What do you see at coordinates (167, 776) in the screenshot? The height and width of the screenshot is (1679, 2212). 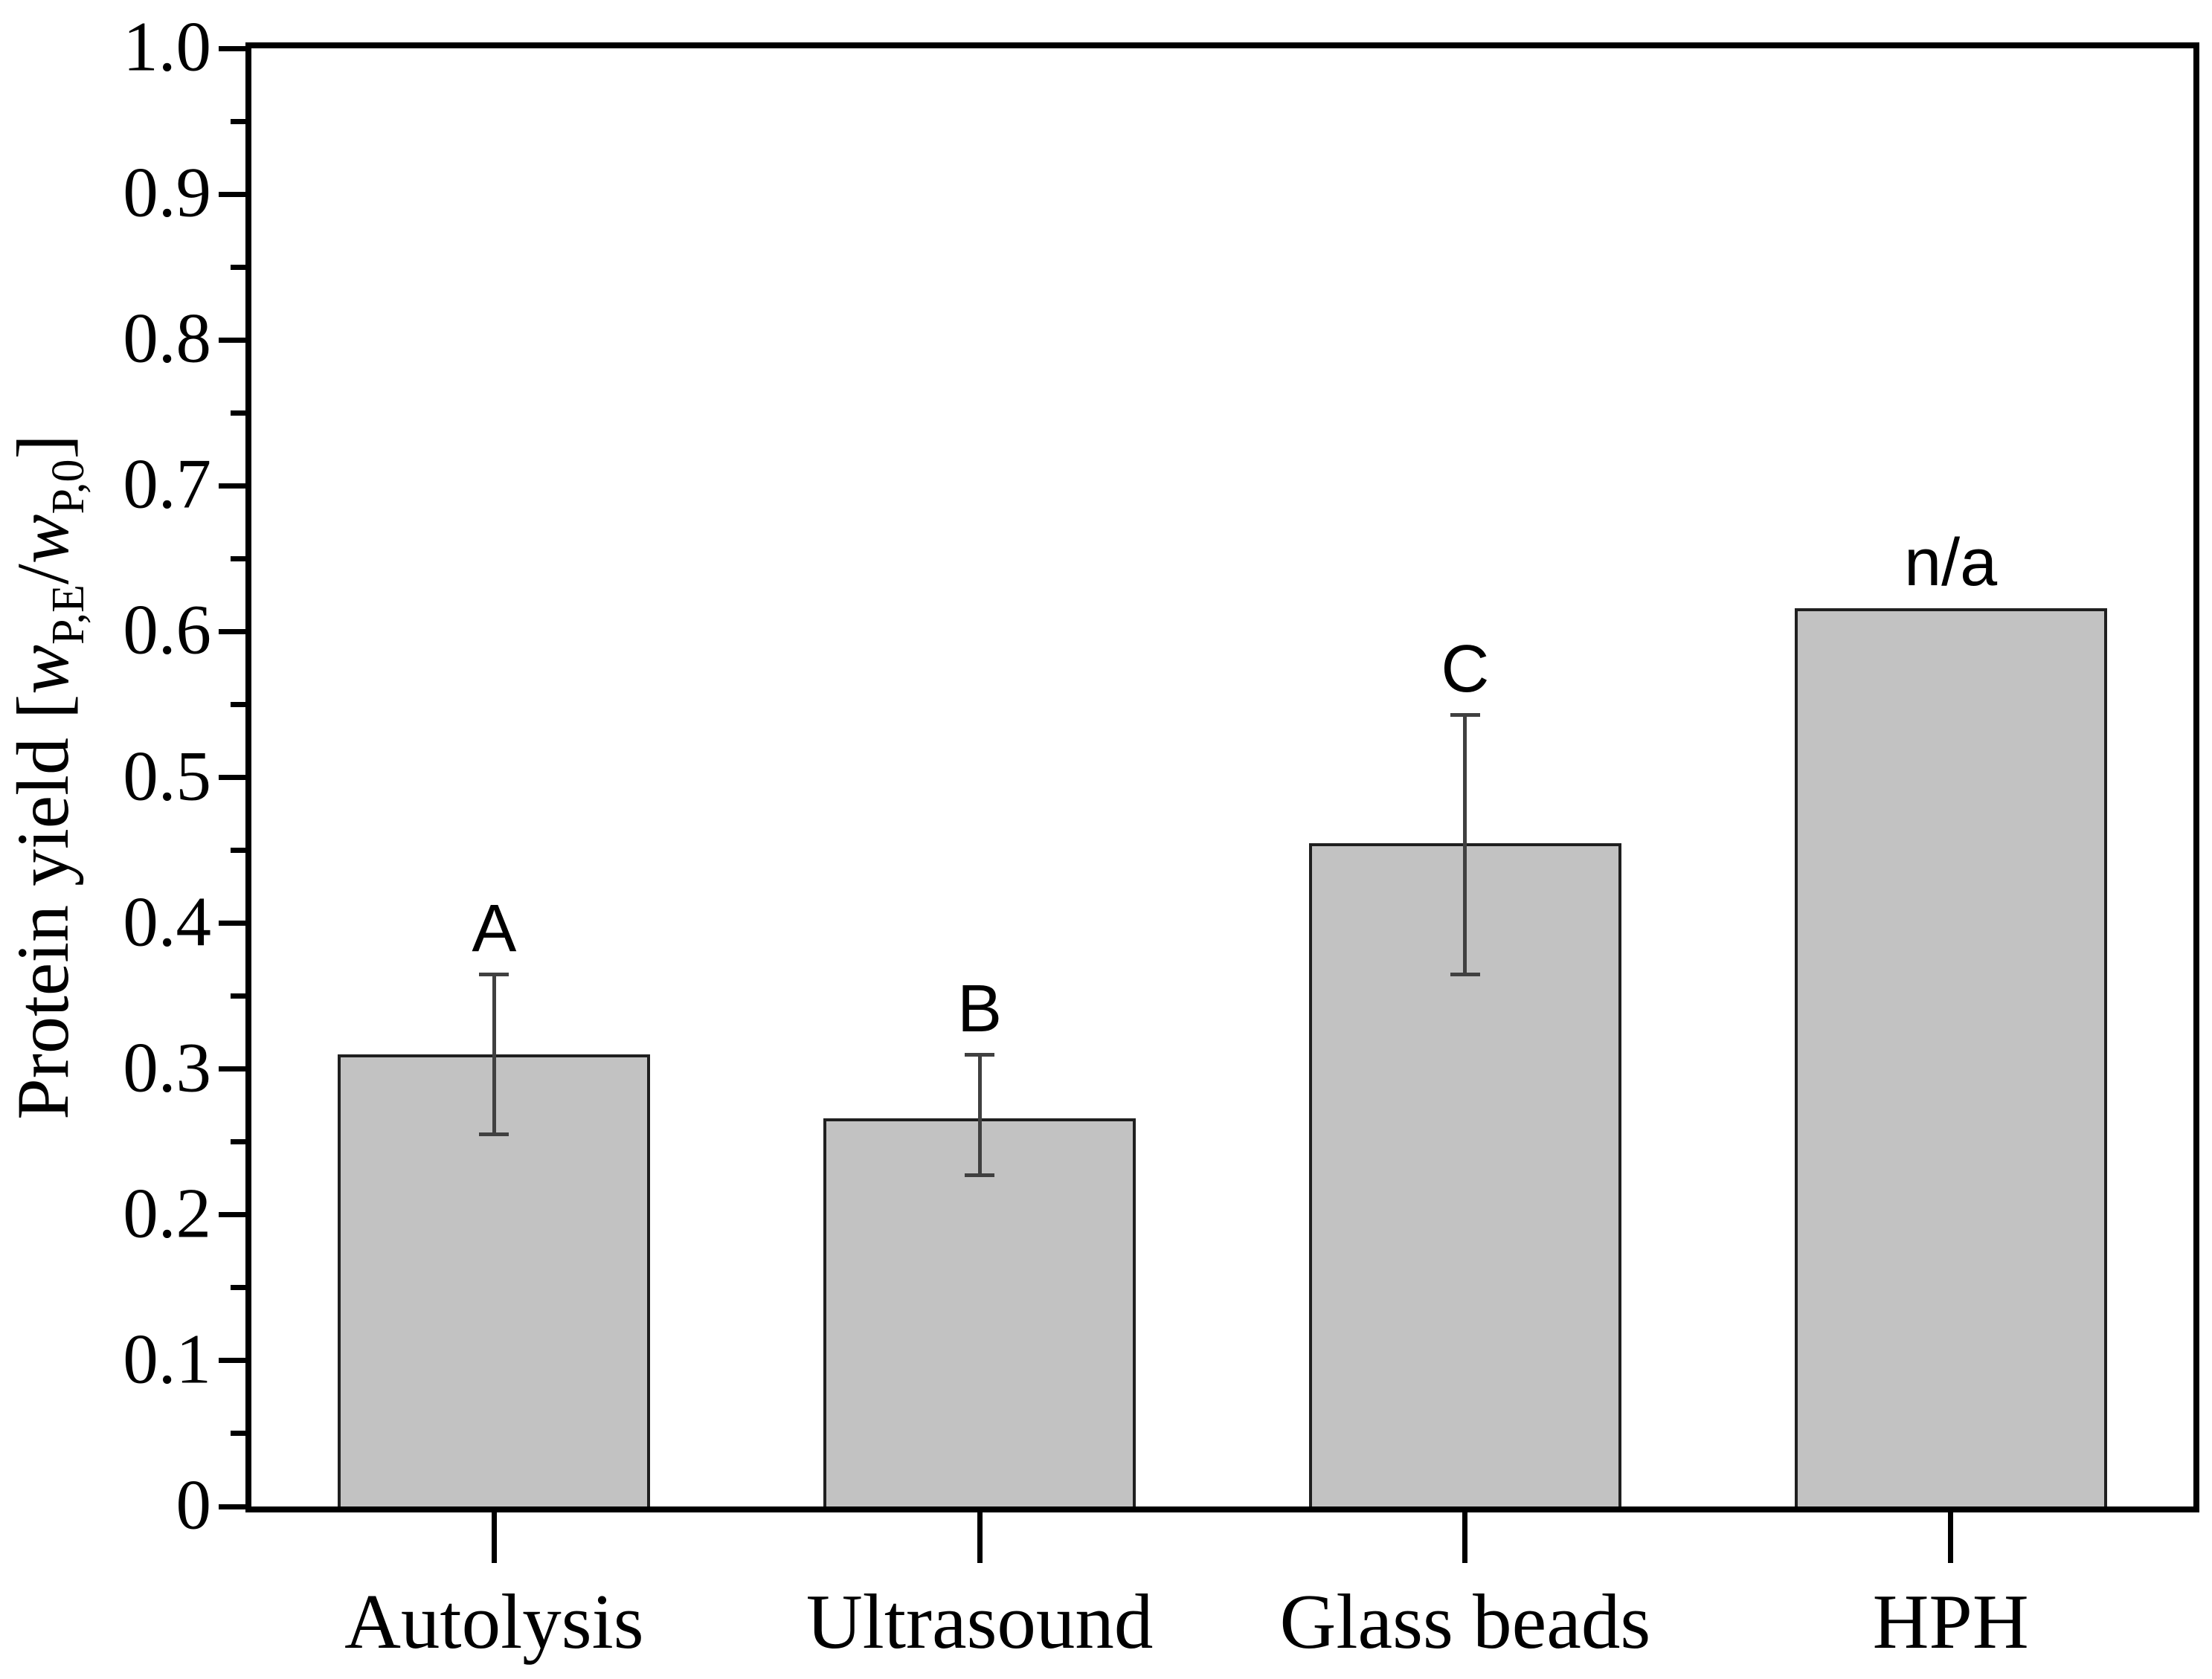 I see `y-axis-tick-label: 0.5` at bounding box center [167, 776].